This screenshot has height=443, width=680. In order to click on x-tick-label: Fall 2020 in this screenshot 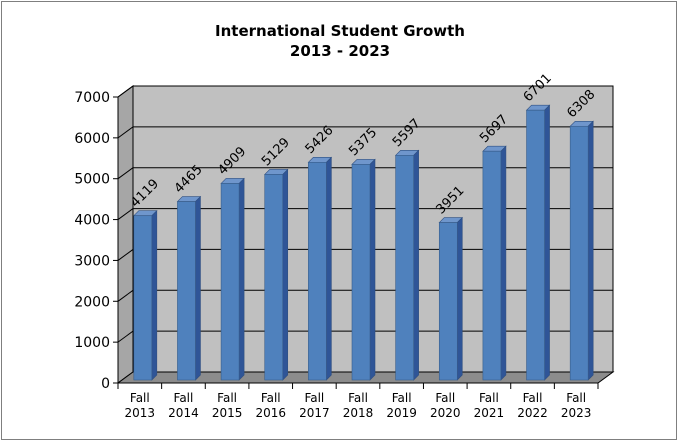, I will do `click(445, 405)`.